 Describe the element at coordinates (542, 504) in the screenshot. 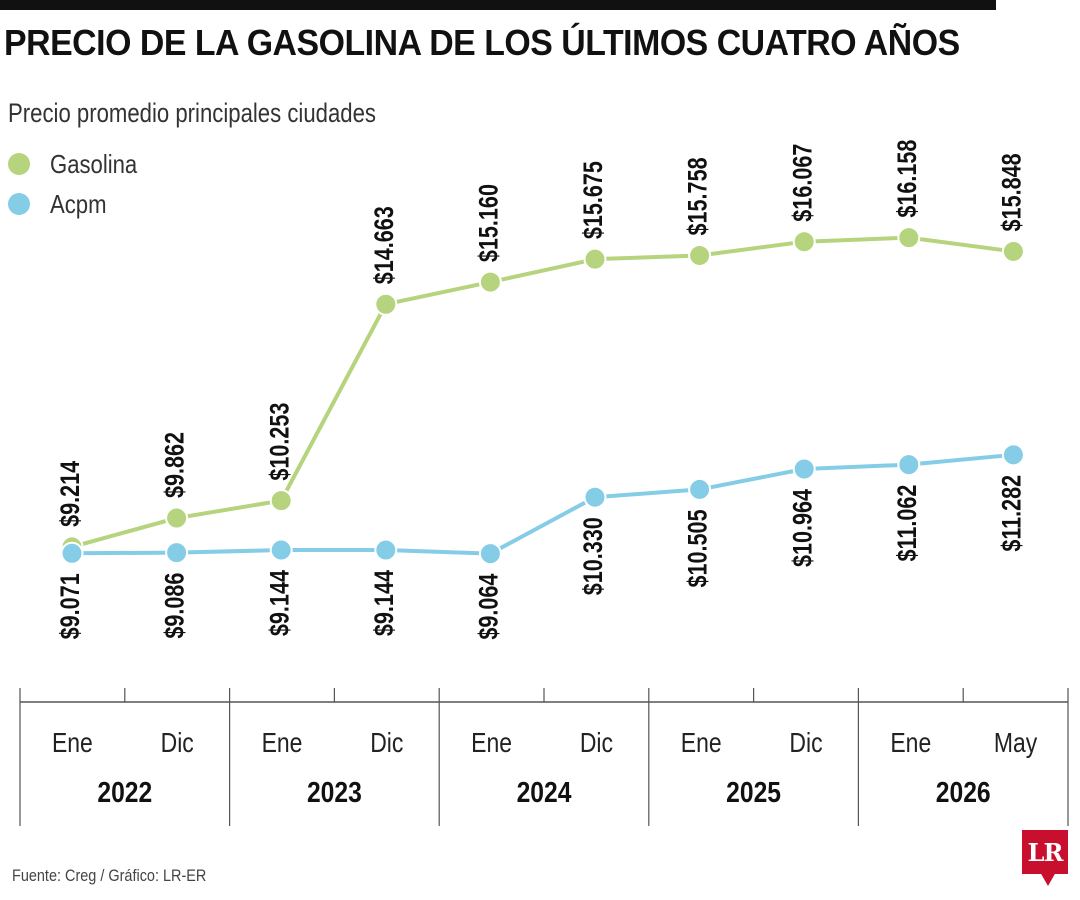

I see `series-line-acpm` at that location.